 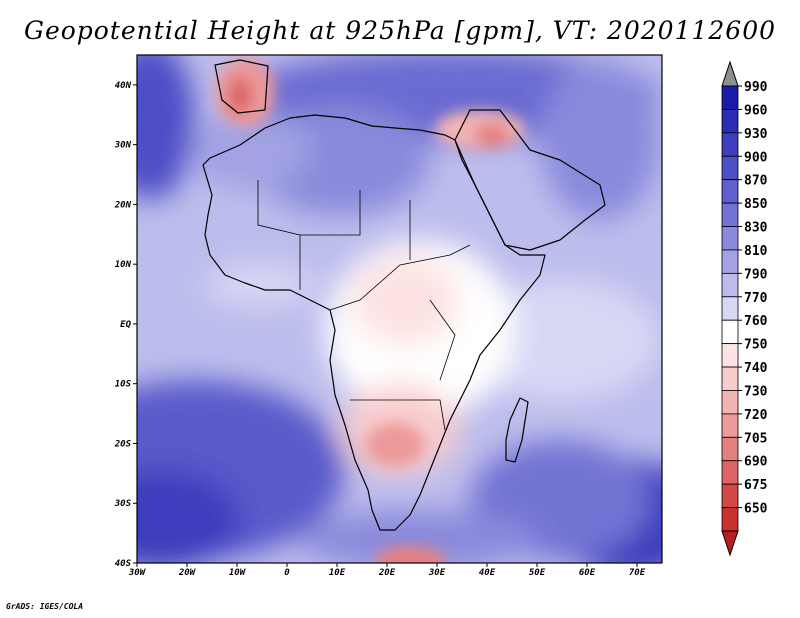 What do you see at coordinates (756, 157) in the screenshot?
I see `colorbar-label: 900` at bounding box center [756, 157].